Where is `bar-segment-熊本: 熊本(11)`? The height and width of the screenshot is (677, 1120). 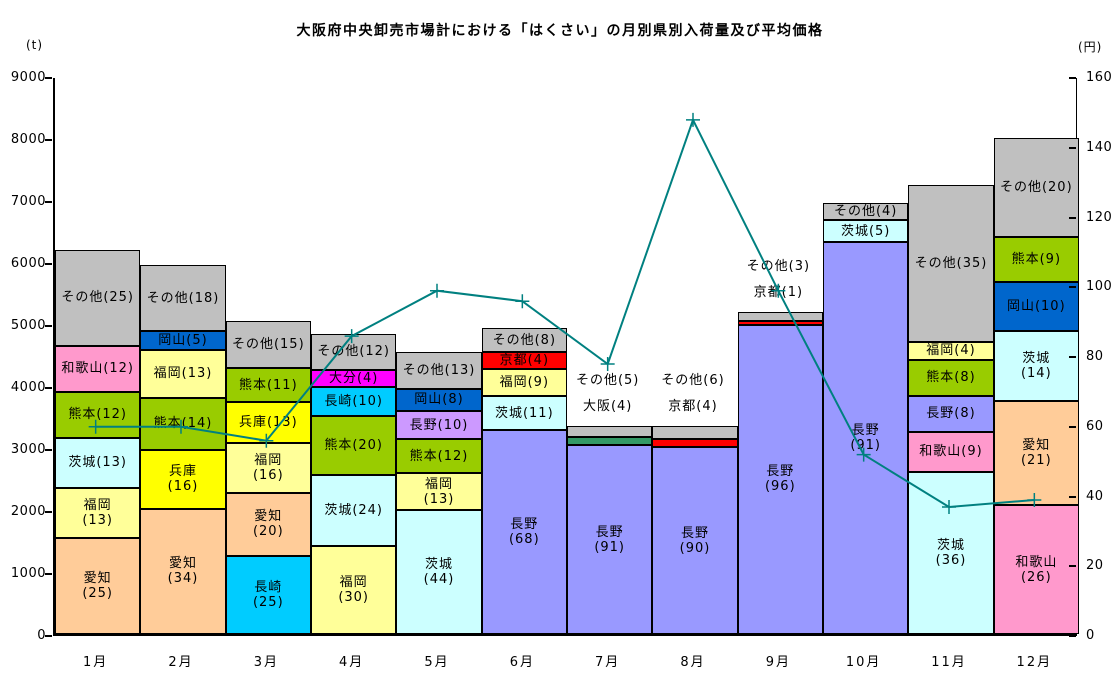 bar-segment-熊本: 熊本(11) is located at coordinates (268, 385).